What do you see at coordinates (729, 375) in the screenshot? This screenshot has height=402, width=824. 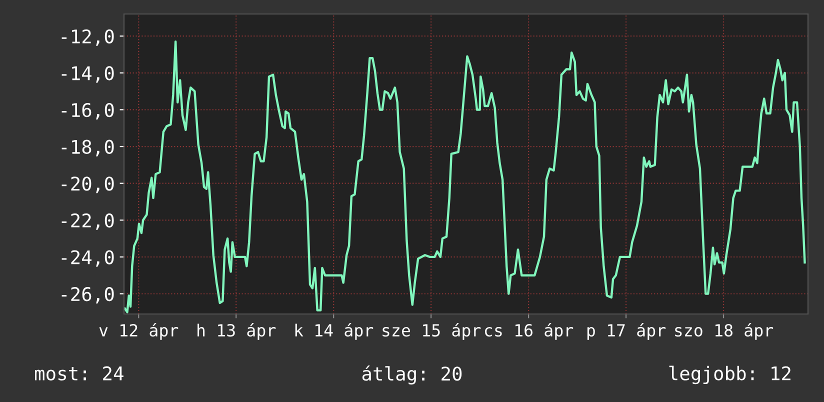 I see `text: legjobb: 12` at bounding box center [729, 375].